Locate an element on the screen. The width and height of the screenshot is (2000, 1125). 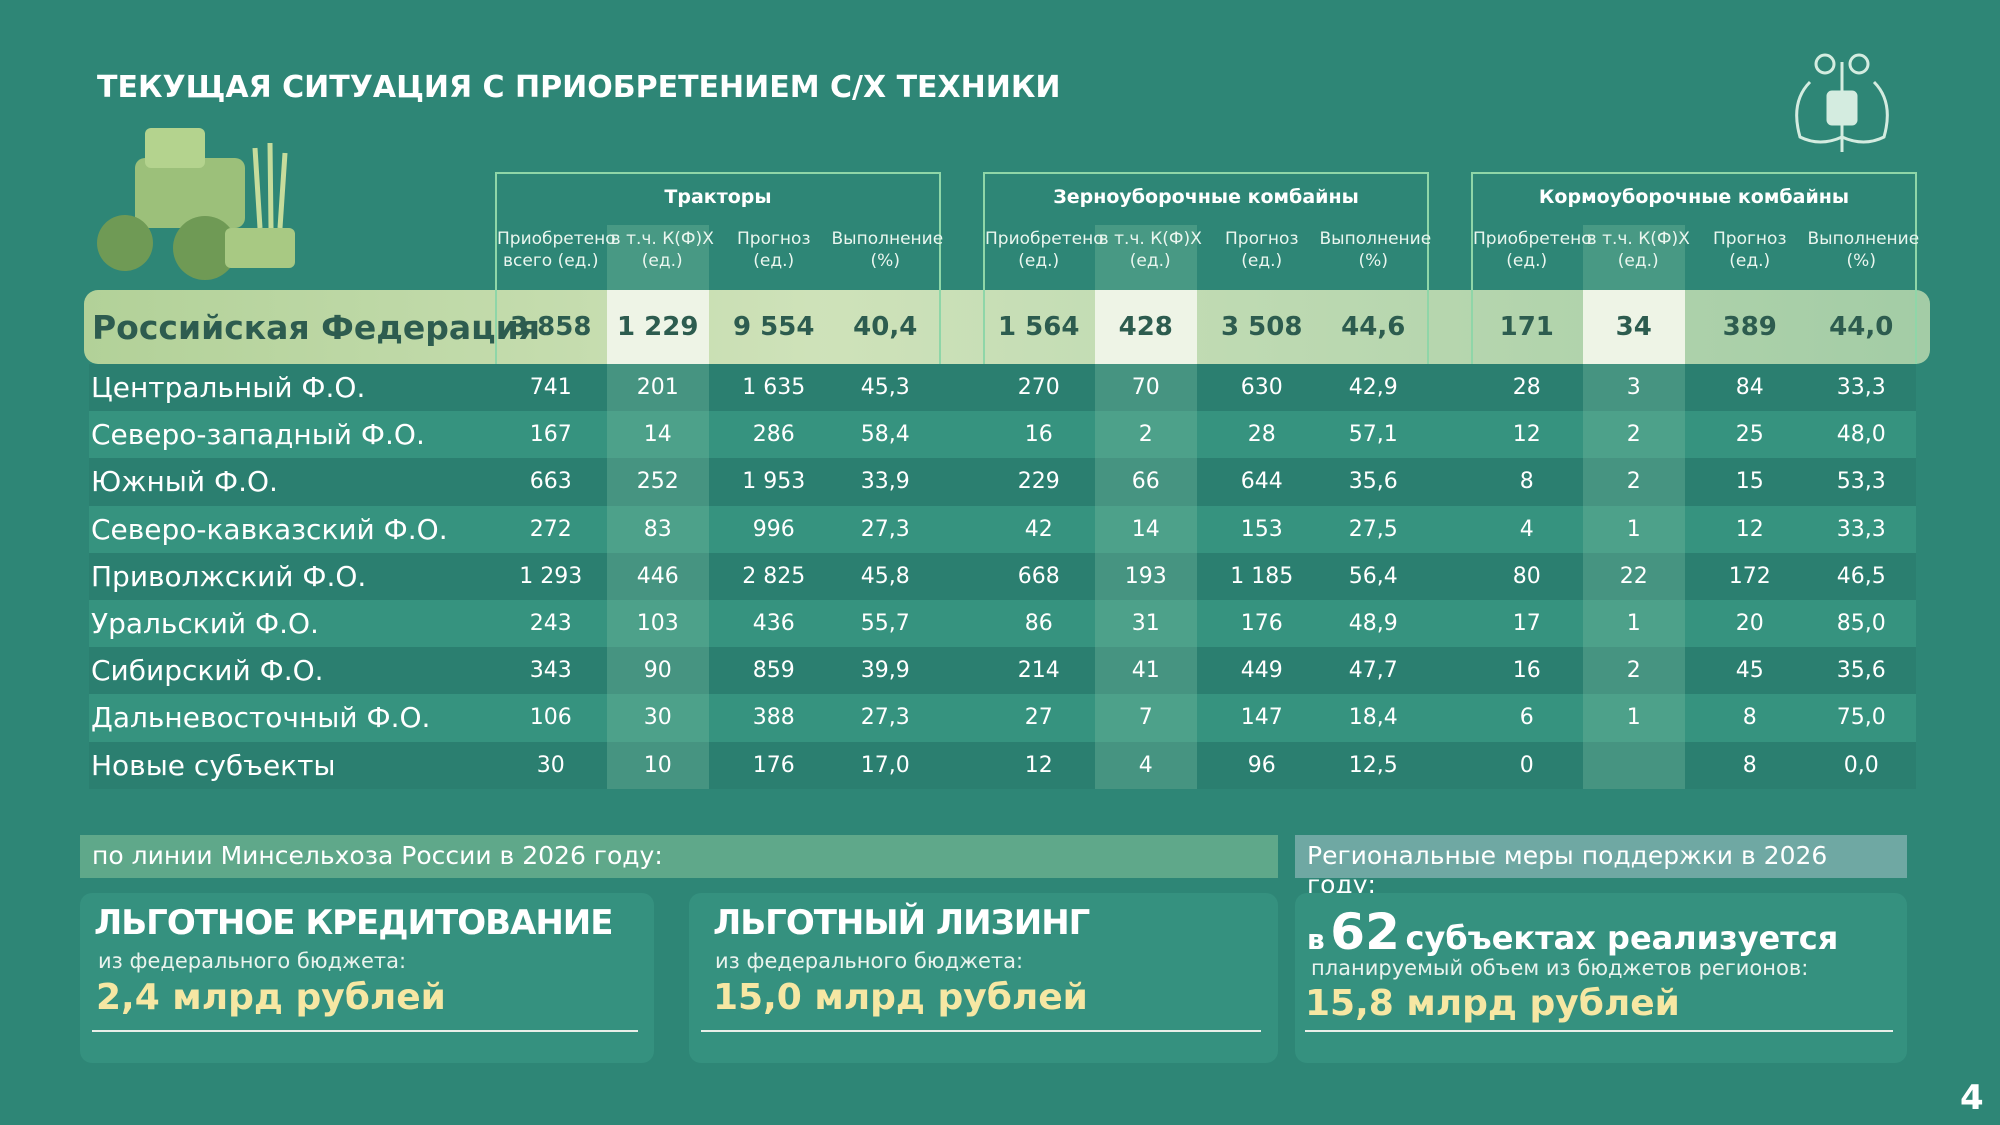
row-label: Северо-западный Ф.О. is located at coordinates (258, 435).